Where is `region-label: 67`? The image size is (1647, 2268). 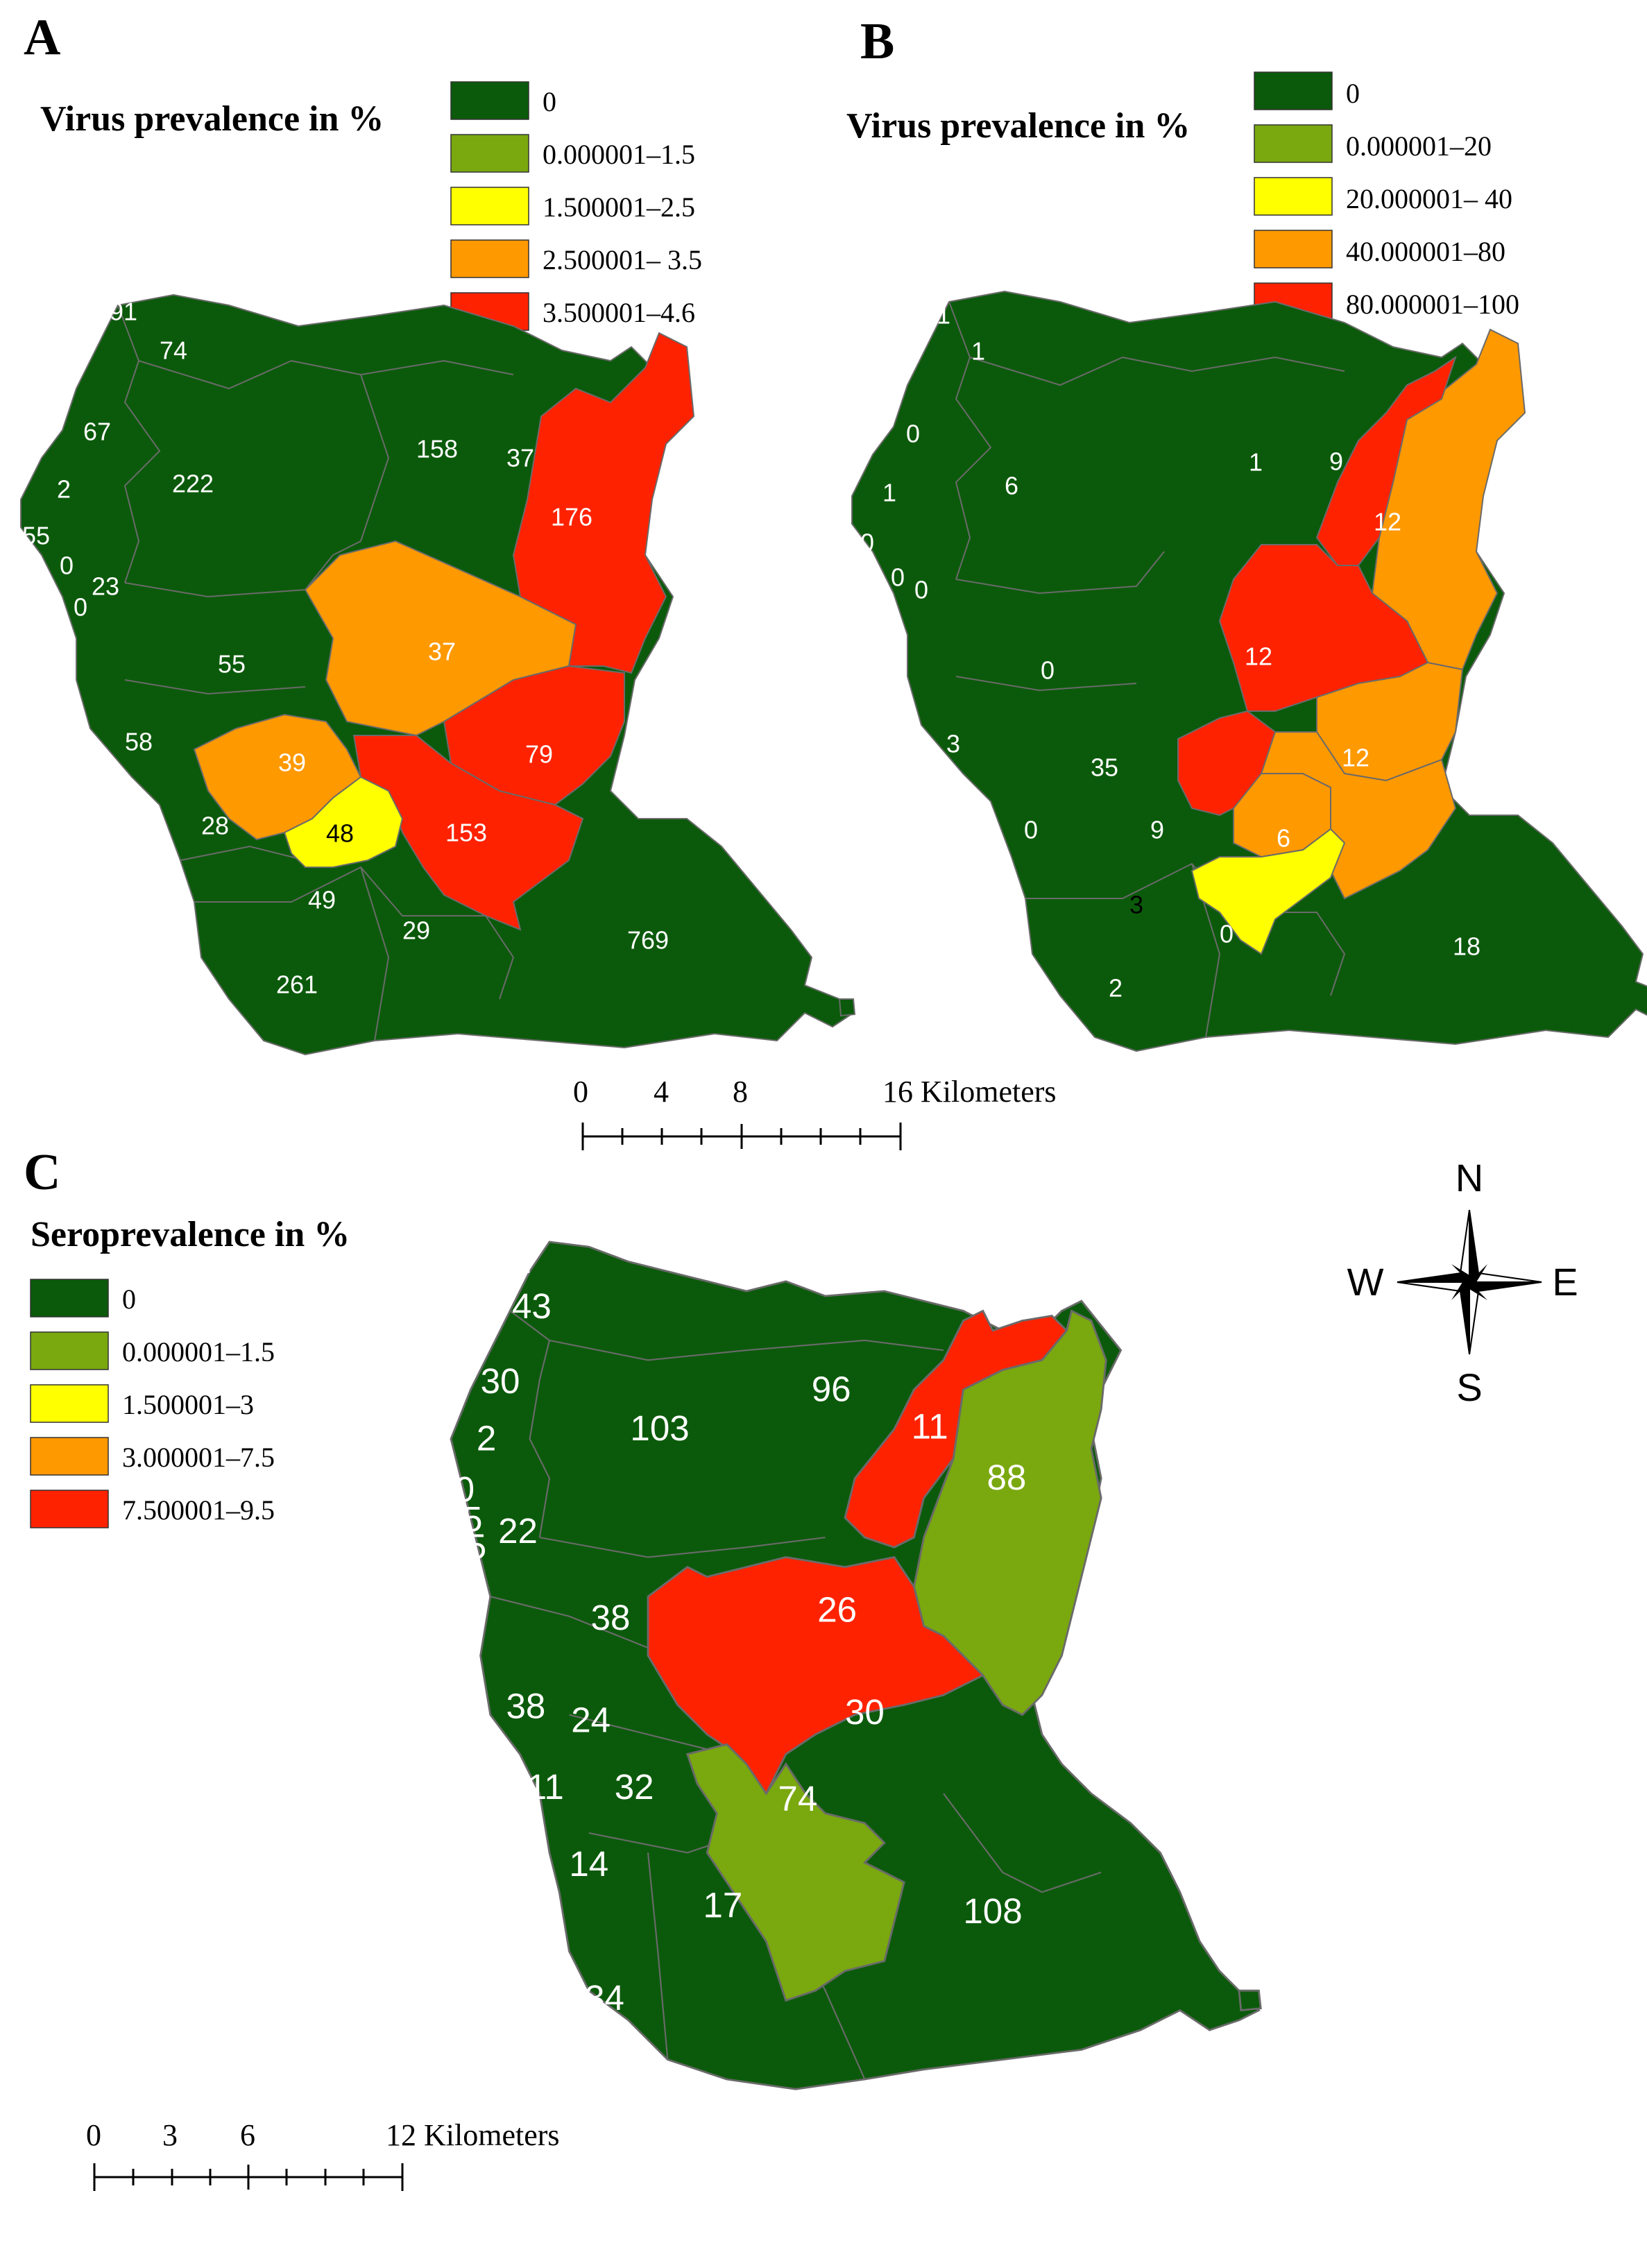 region-label: 67 is located at coordinates (97, 432).